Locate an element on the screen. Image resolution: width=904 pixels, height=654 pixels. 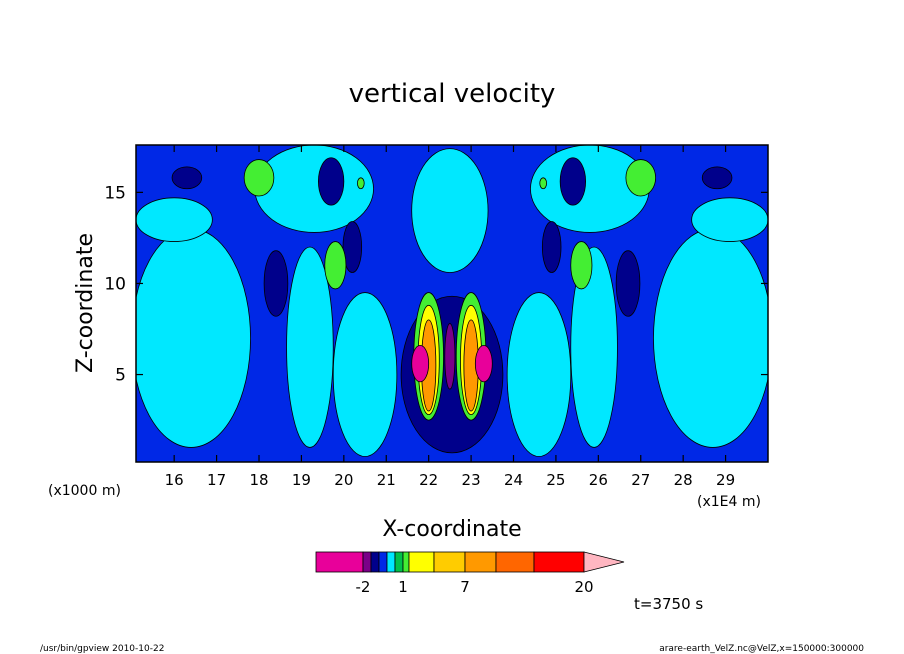
y-tick-label: 15 is located at coordinates (115, 193).